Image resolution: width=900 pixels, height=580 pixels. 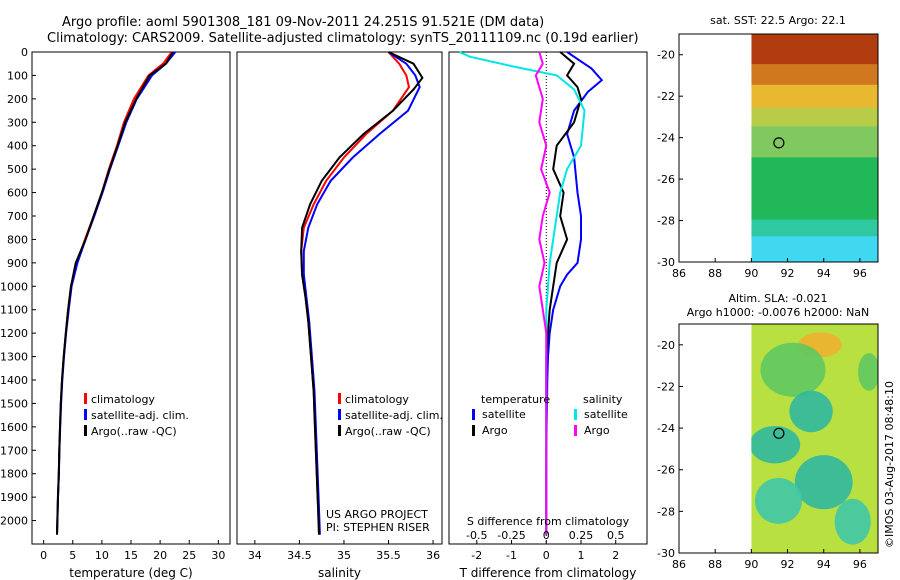 What do you see at coordinates (778, 20) in the screenshot?
I see `map-title: sat. SST: 22.5 Argo: 22.1` at bounding box center [778, 20].